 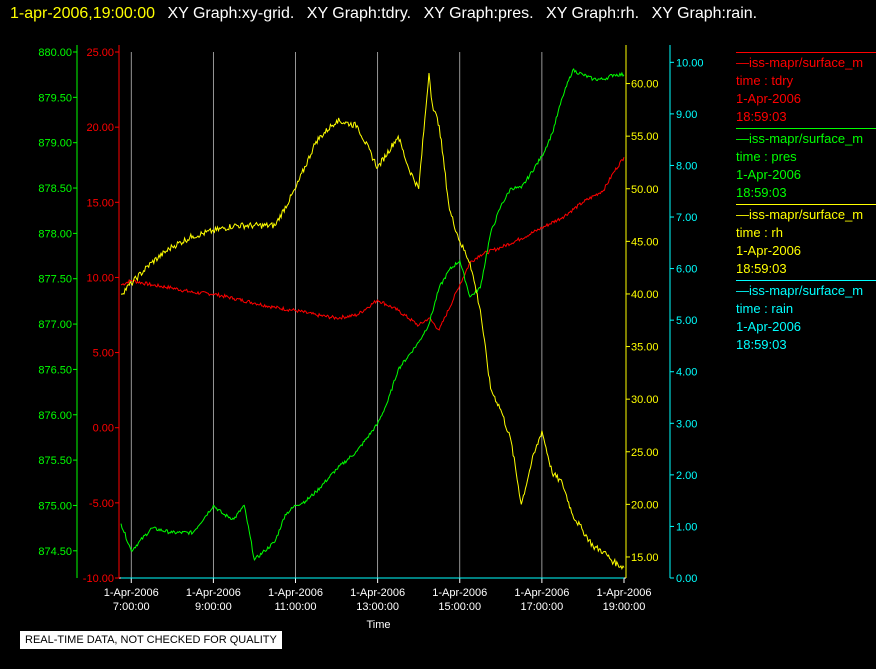 I want to click on rain-tick-label: 9.00, so click(x=686, y=115).